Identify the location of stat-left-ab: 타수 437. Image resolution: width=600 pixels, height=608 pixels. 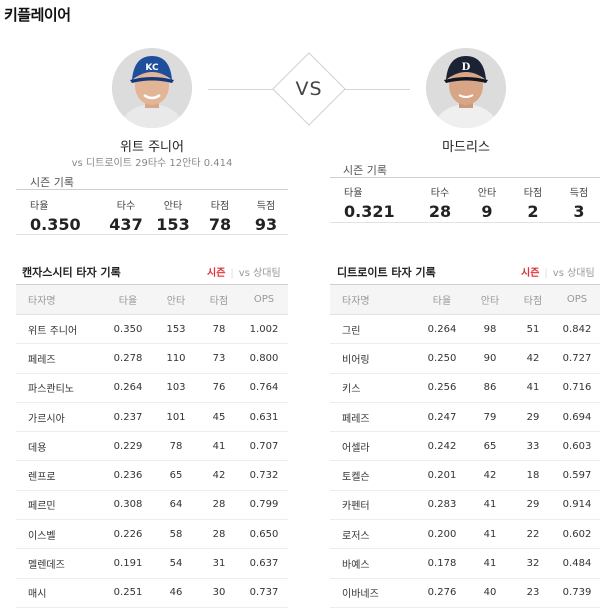
(126, 215).